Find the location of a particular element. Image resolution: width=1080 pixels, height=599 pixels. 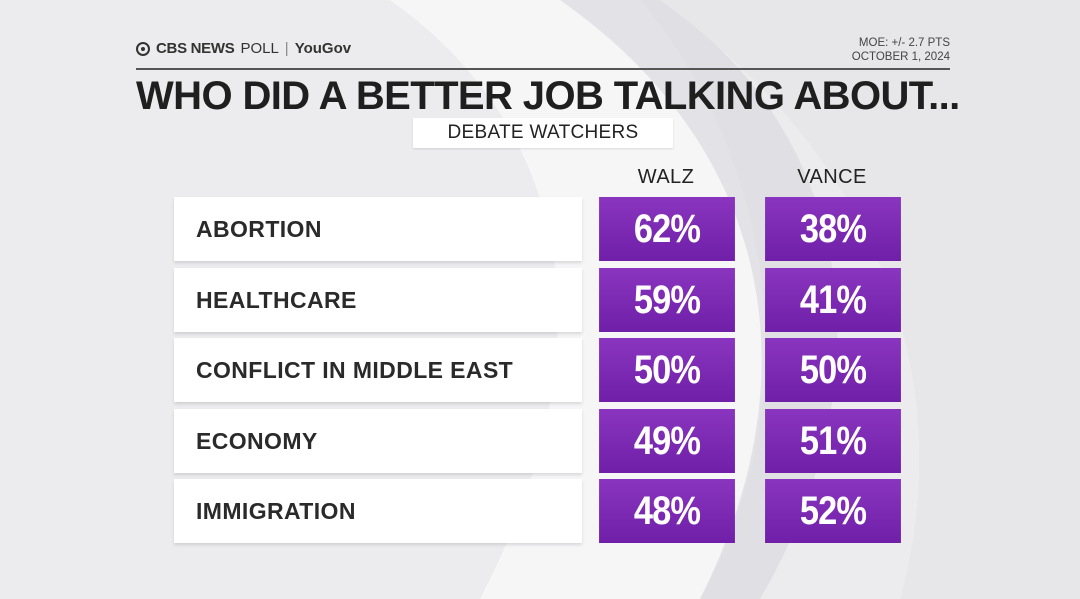

column-header-vance: VANCE is located at coordinates (832, 177).